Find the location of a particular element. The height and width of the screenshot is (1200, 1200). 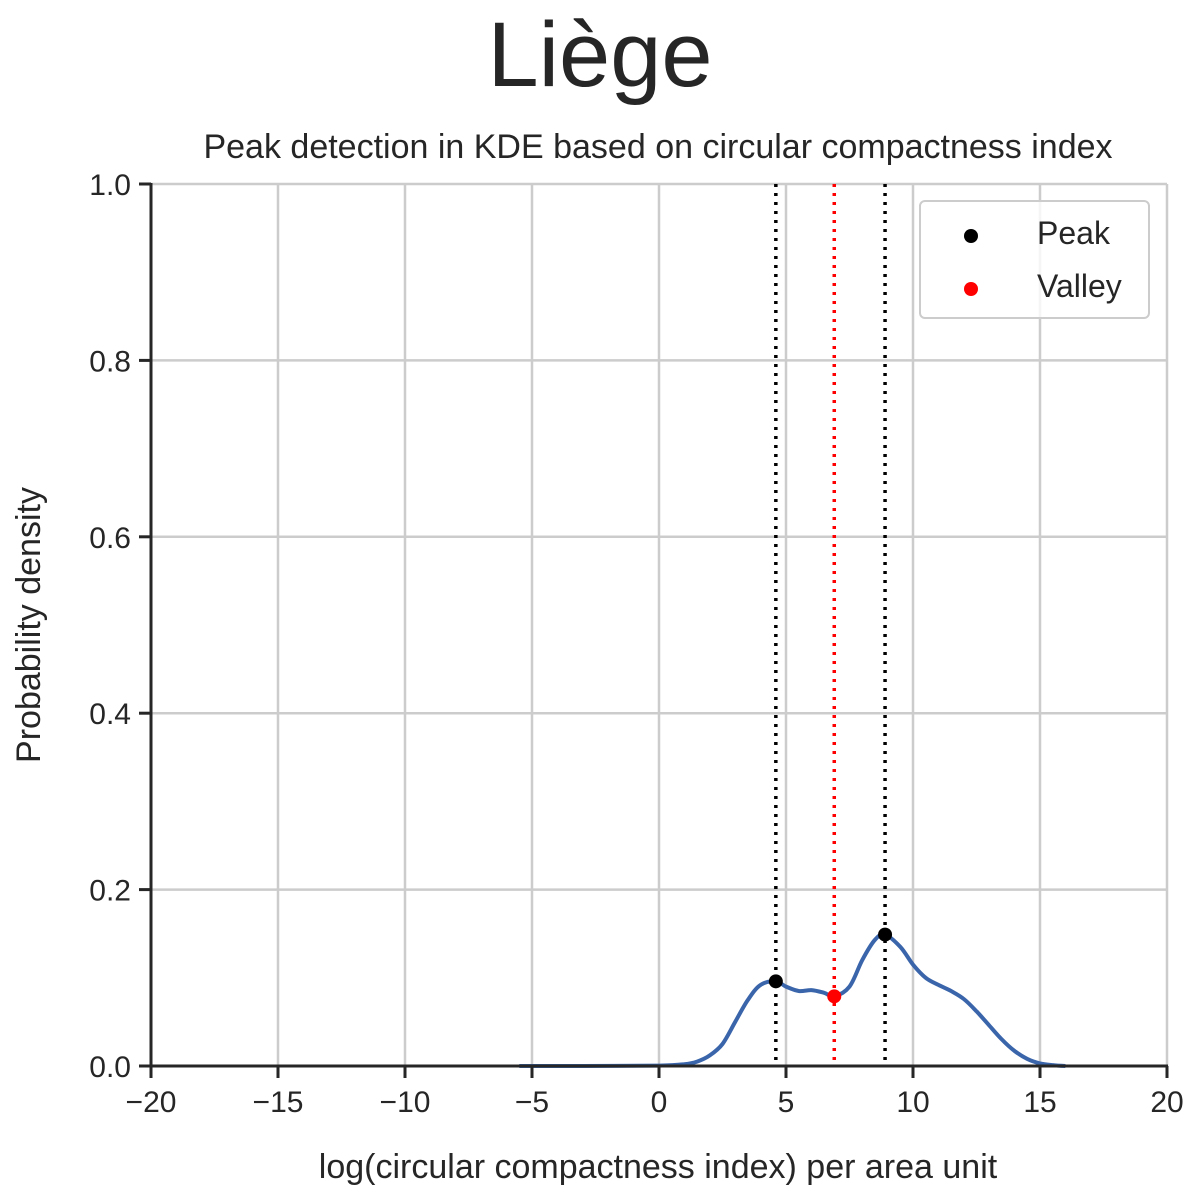

x-tick-label-0: −20 is located at coordinates (151, 1102).